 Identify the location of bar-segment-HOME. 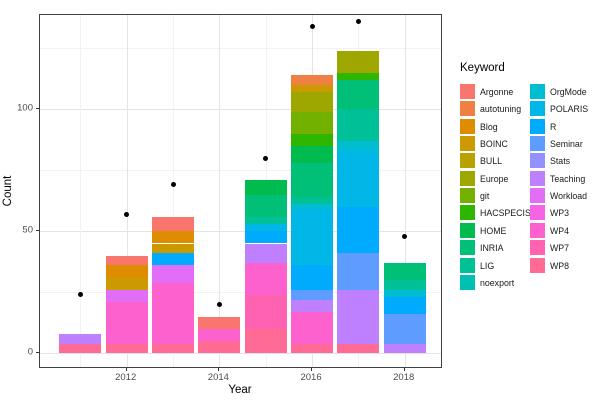
(265, 187).